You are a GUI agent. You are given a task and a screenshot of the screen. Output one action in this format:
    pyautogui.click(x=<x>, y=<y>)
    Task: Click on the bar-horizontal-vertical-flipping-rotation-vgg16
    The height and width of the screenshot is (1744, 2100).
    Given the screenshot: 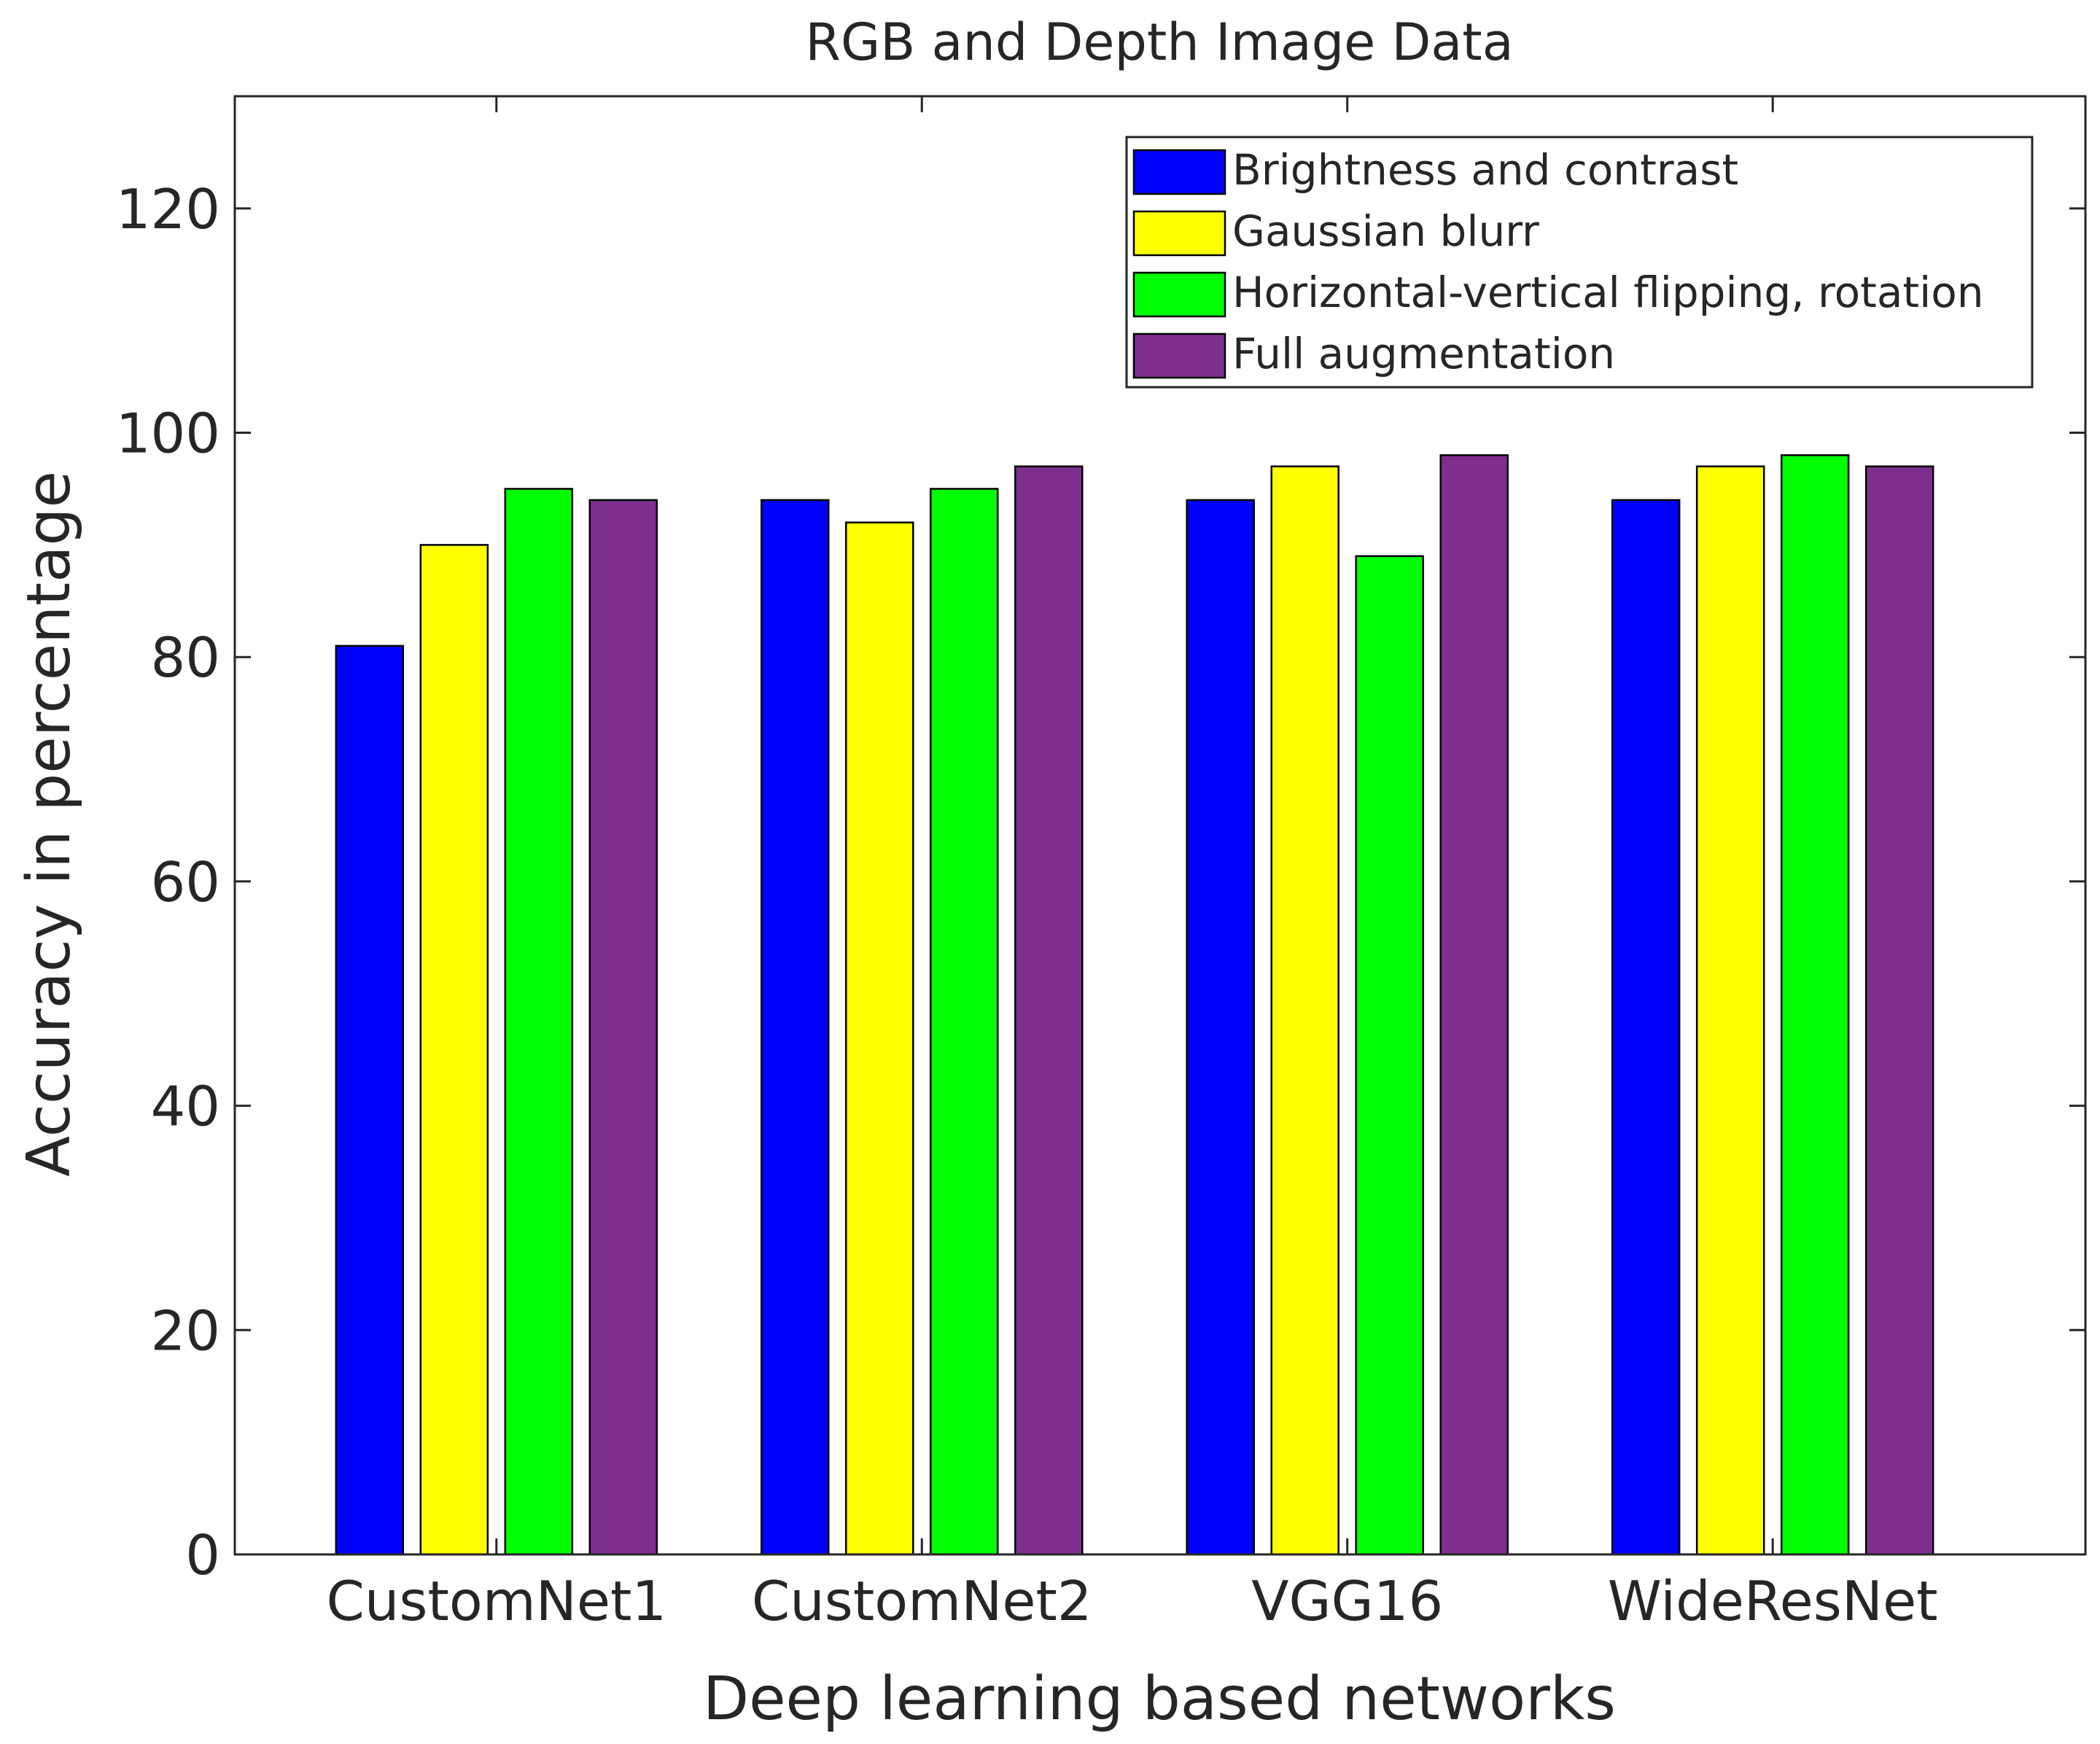 What is the action you would take?
    pyautogui.click(x=1389, y=1055)
    